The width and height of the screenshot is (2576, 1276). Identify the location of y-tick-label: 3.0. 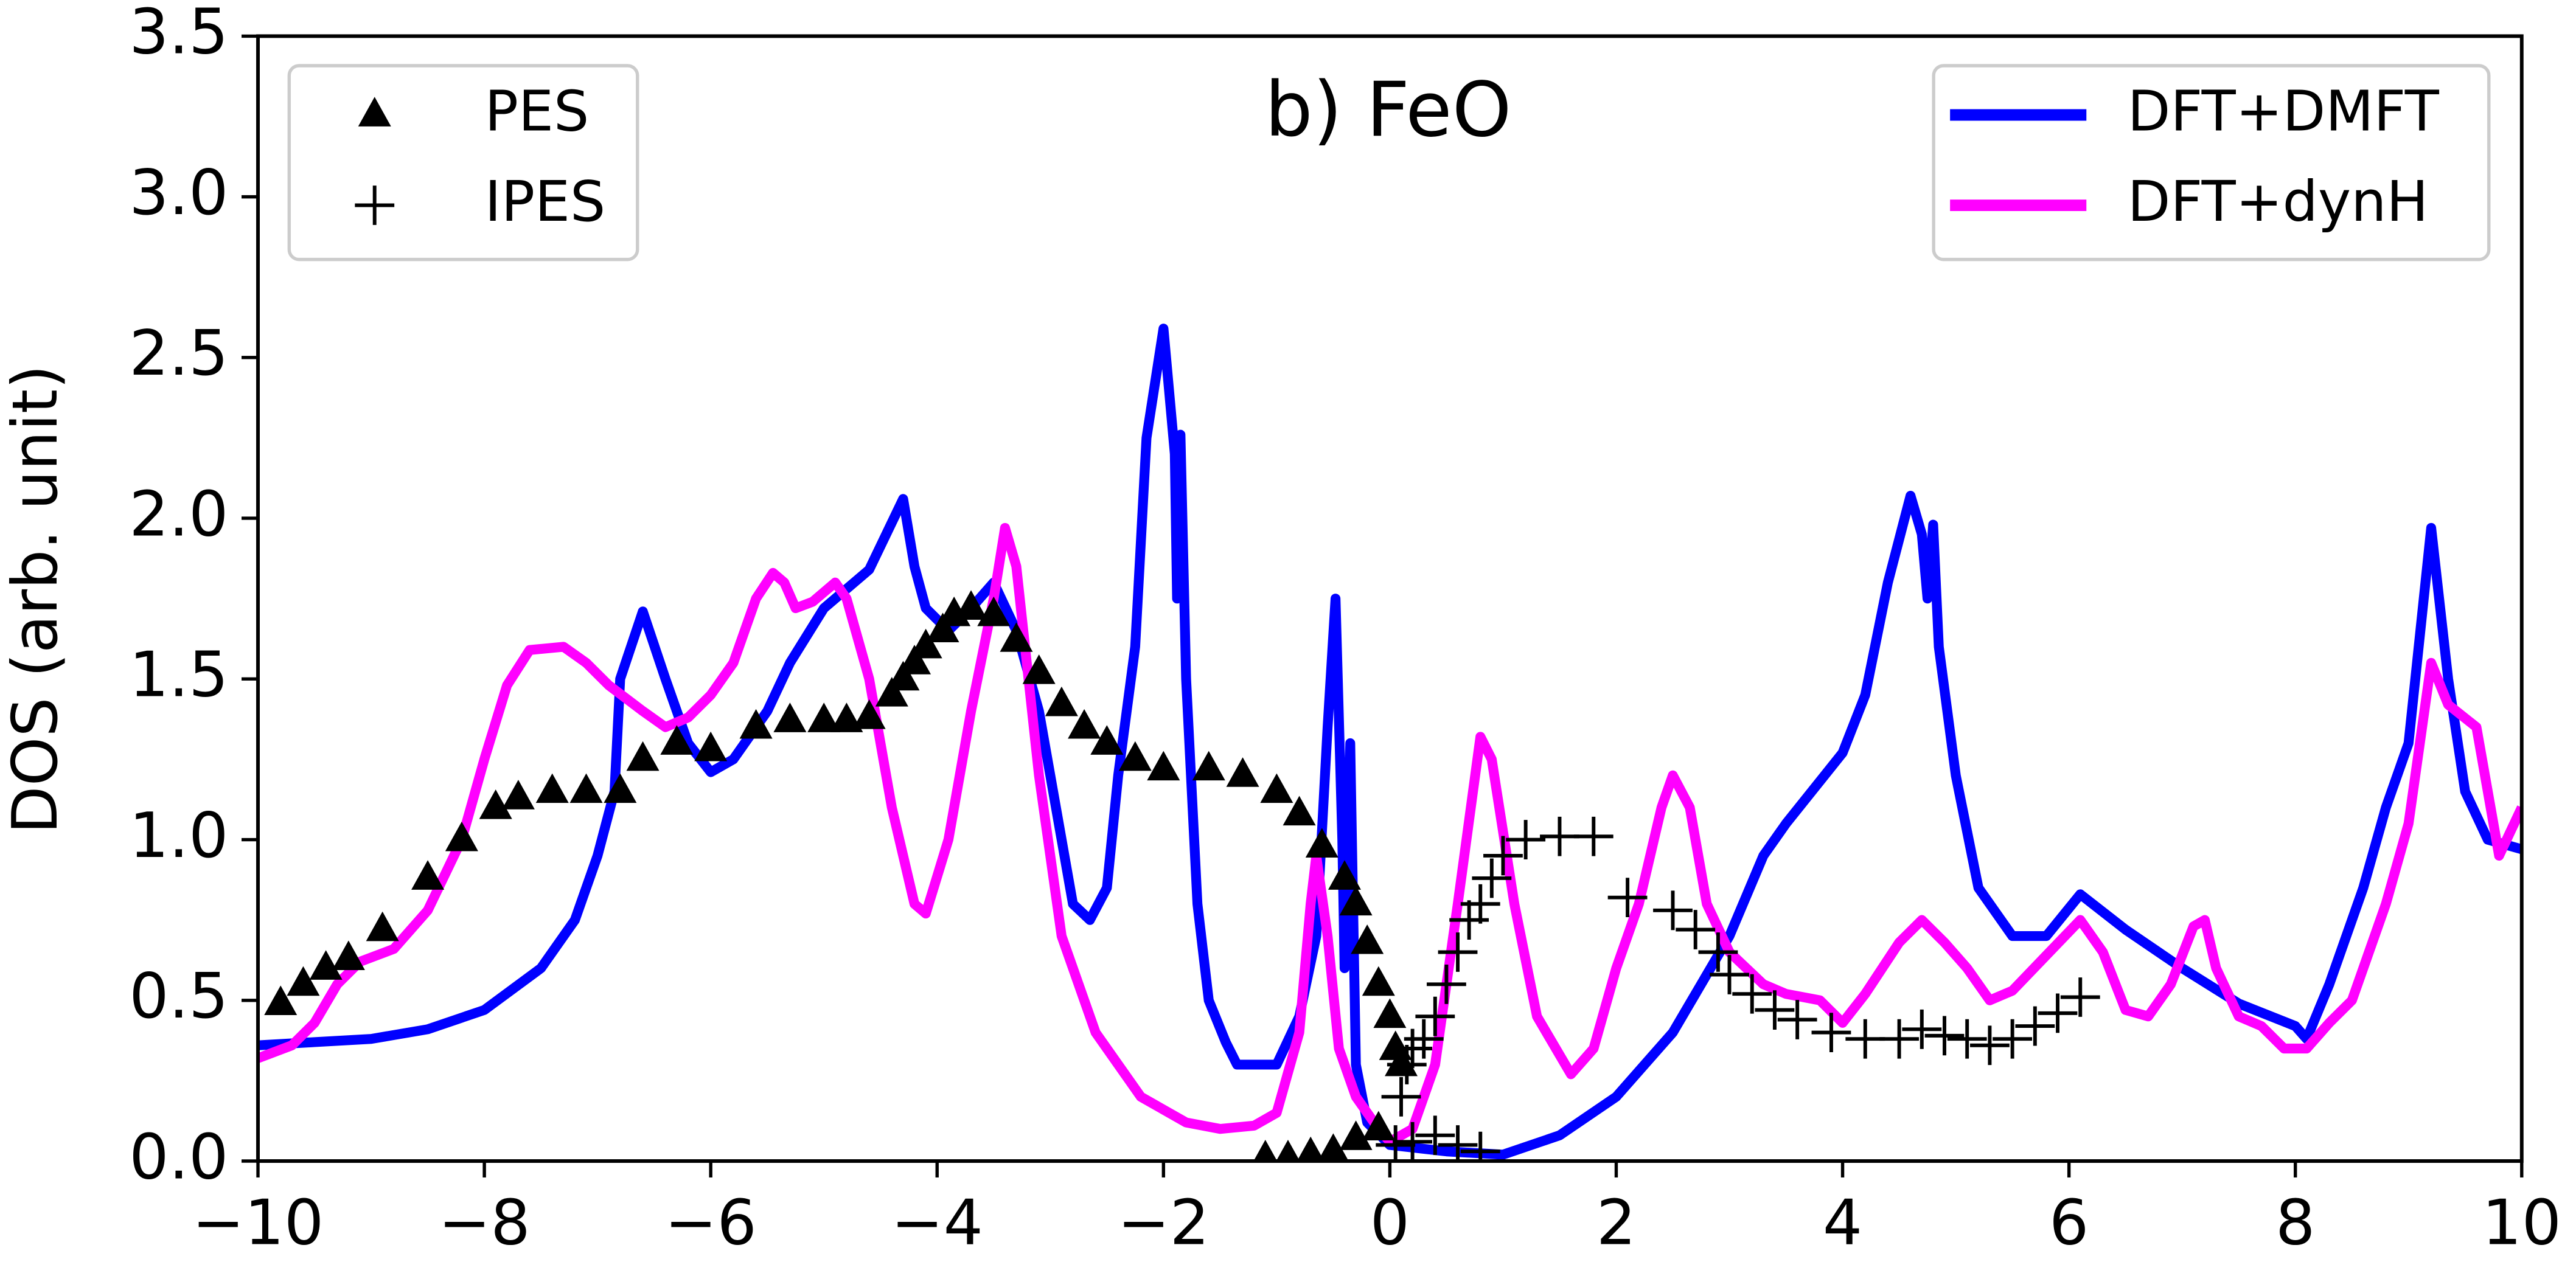
(178, 193).